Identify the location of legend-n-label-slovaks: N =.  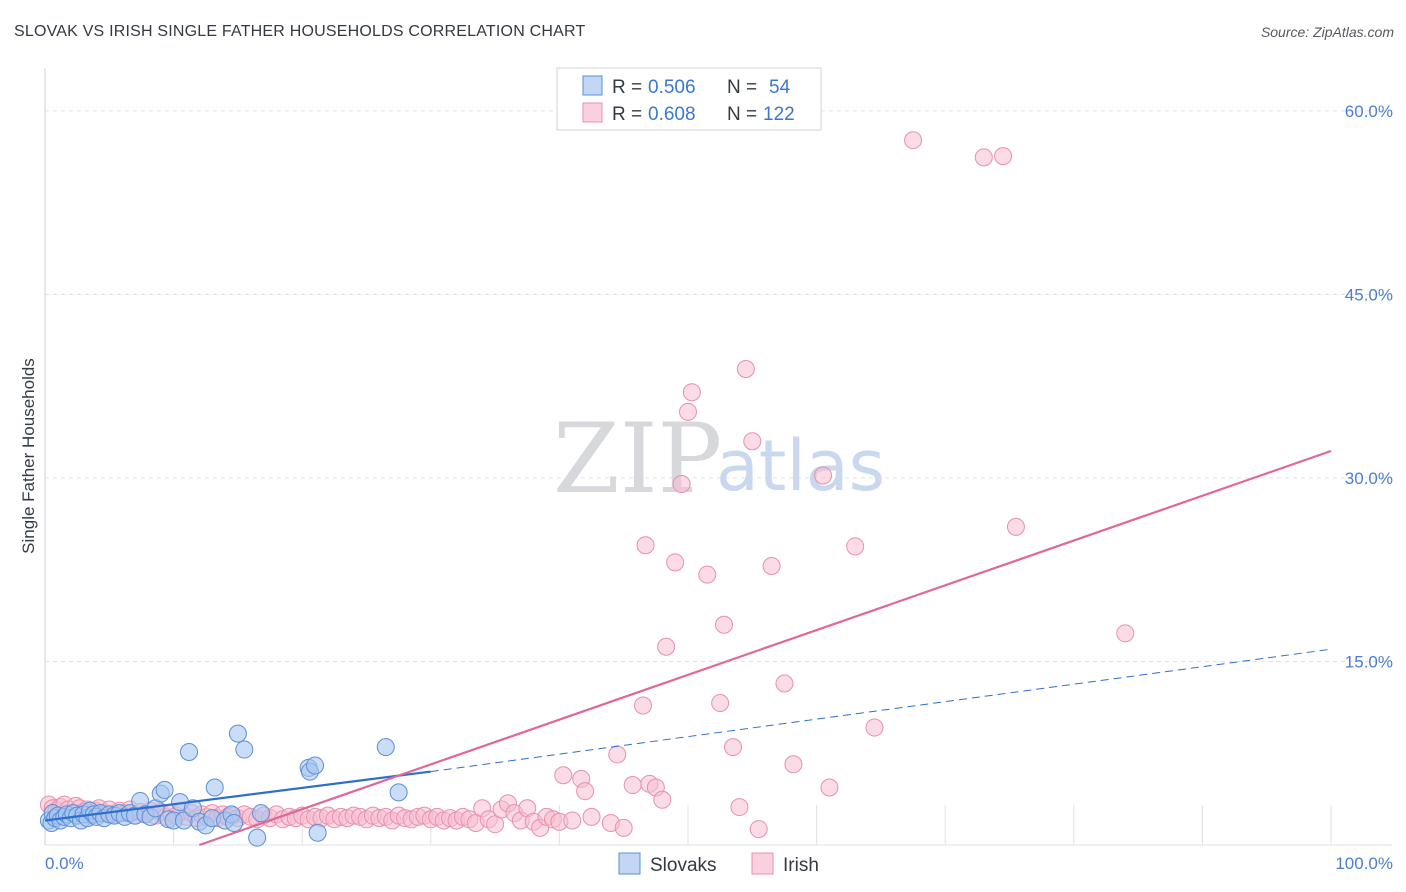
(742, 87).